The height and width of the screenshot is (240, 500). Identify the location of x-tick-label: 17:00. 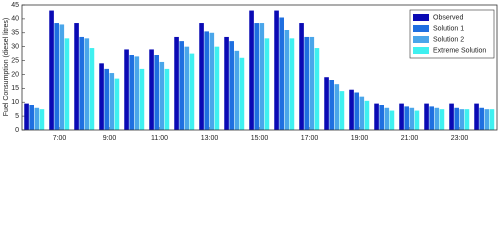
(310, 138).